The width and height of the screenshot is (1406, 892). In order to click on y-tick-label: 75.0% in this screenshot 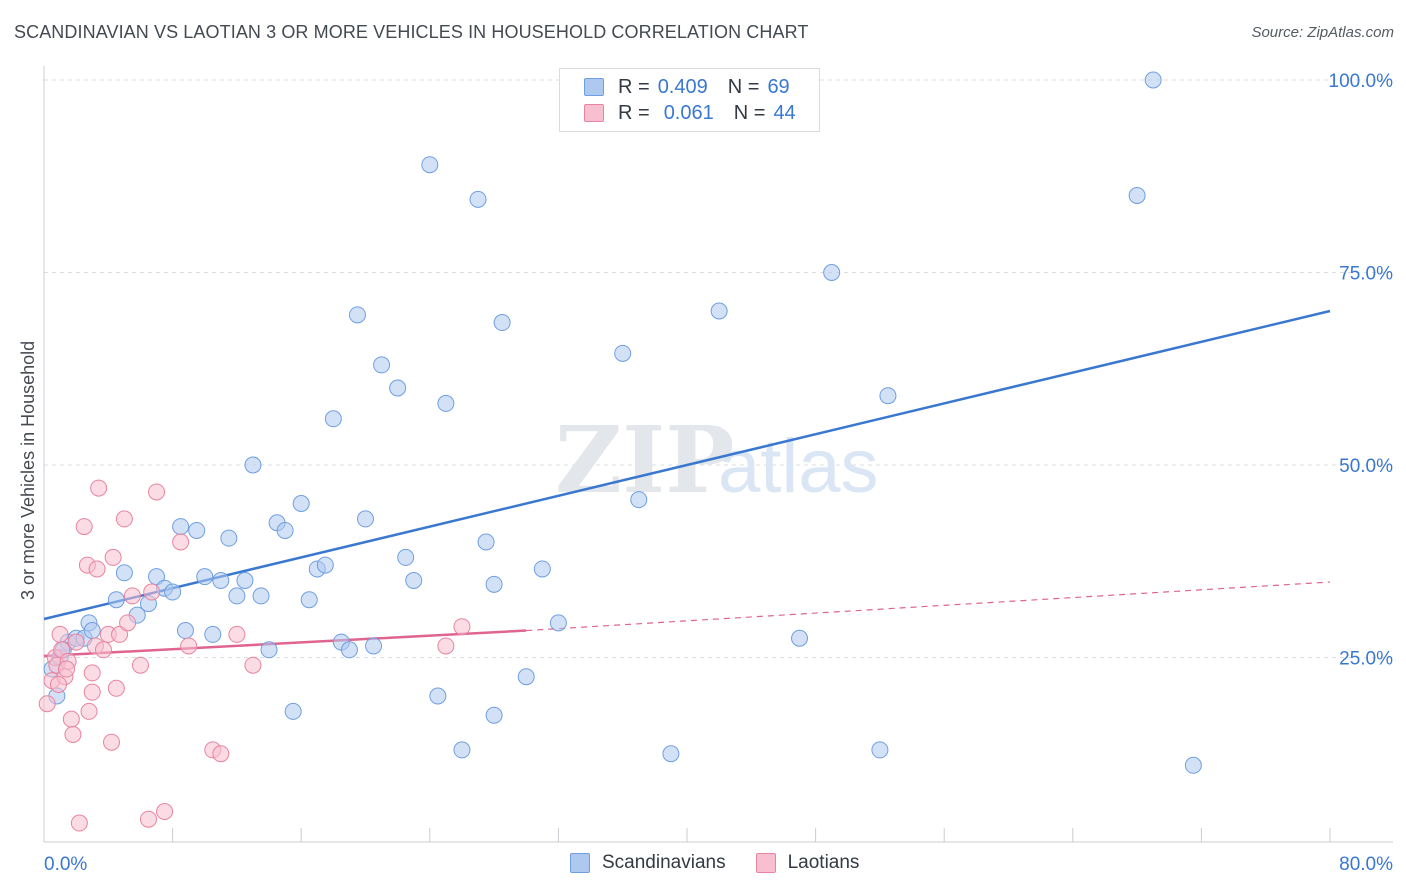, I will do `click(1366, 274)`.